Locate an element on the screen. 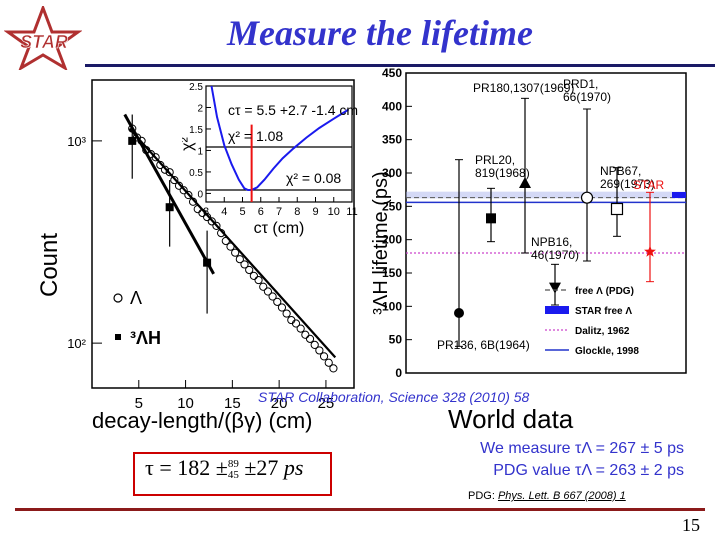 The image size is (720, 540). star-logo: STAR is located at coordinates (43, 38).